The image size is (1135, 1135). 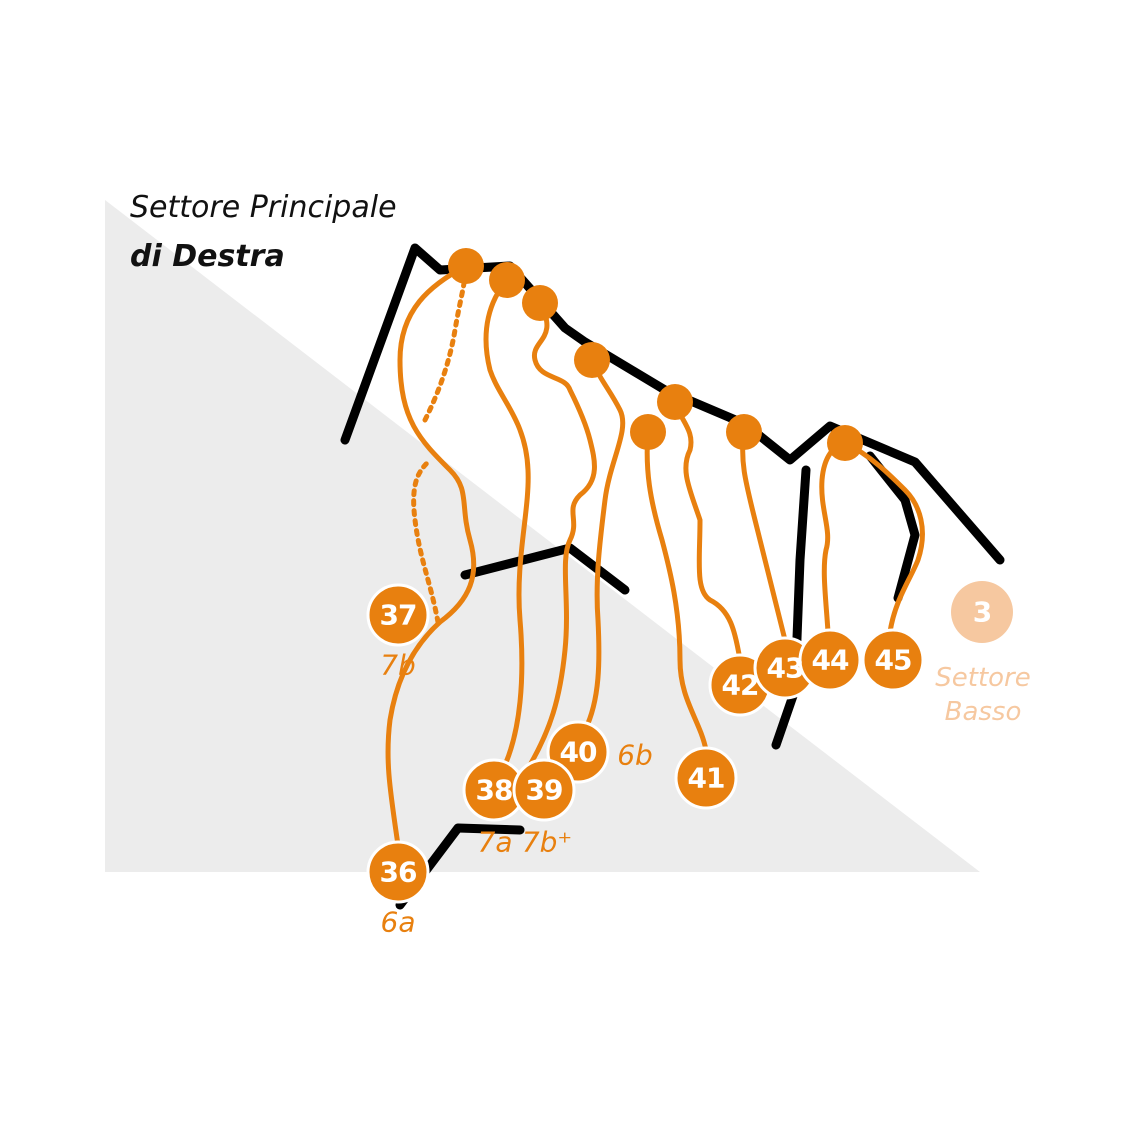 What do you see at coordinates (398, 922) in the screenshot?
I see `route-grade: 6a` at bounding box center [398, 922].